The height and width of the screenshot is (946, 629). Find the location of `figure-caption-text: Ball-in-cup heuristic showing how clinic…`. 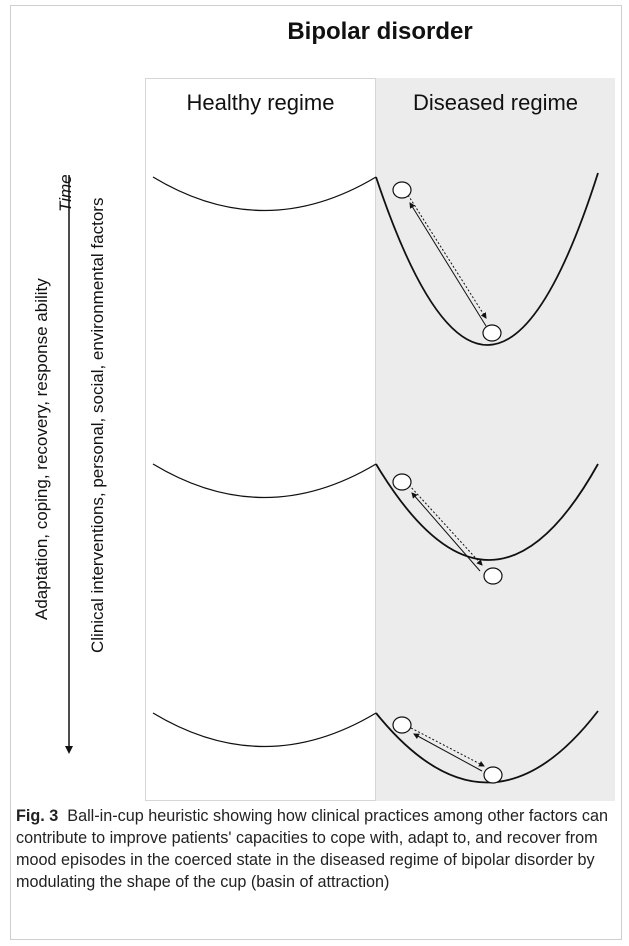

figure-caption-text: Ball-in-cup heuristic showing how clinic… is located at coordinates (312, 849).